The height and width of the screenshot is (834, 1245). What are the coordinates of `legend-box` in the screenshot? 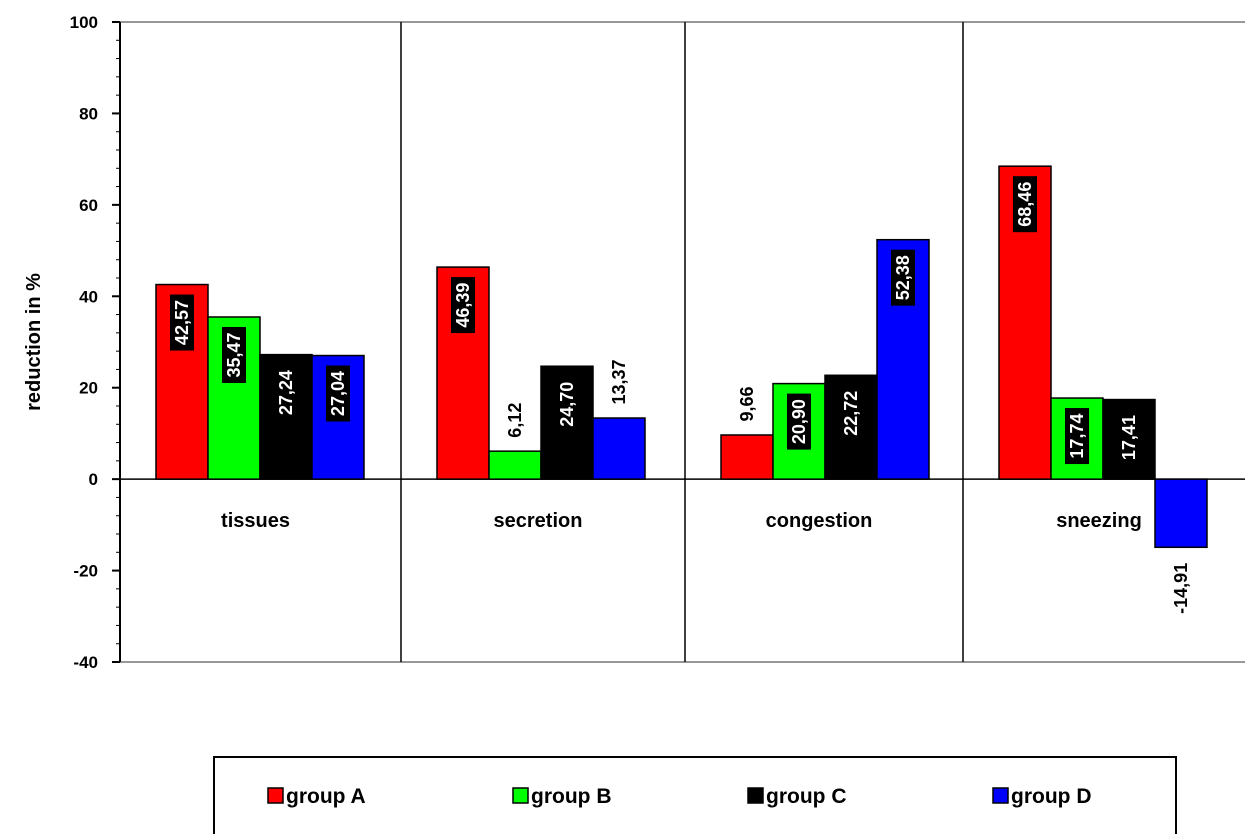 It's located at (695, 795).